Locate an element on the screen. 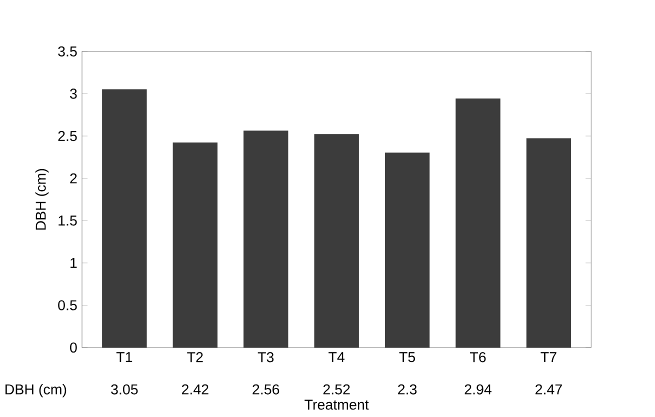 This screenshot has width=655, height=417. x-tick-label: T5 is located at coordinates (407, 357).